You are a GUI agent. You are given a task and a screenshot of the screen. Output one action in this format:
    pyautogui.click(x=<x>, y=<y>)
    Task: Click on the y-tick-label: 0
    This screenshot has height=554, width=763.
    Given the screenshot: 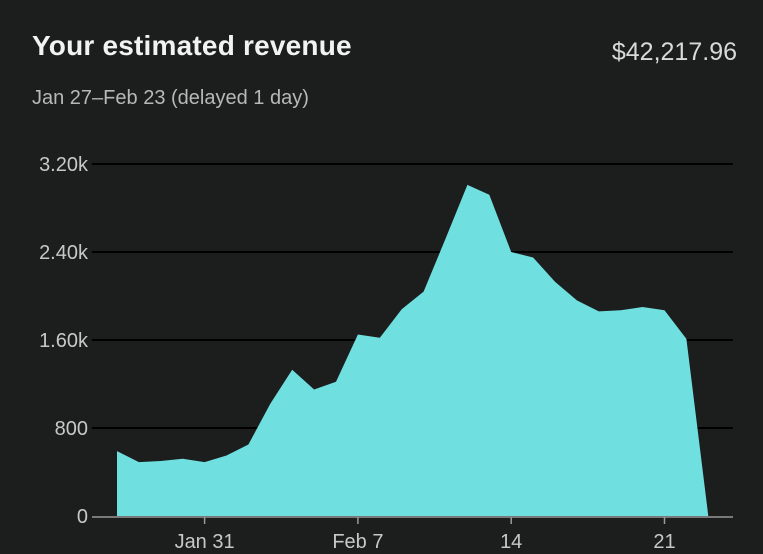 What is the action you would take?
    pyautogui.click(x=82, y=517)
    